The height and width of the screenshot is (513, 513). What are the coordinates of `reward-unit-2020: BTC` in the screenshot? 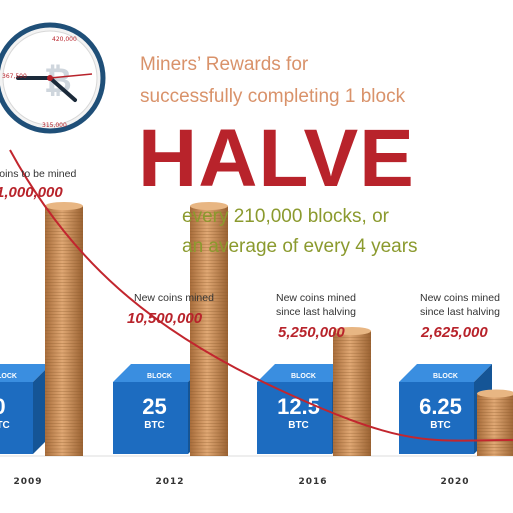 It's located at (440, 425).